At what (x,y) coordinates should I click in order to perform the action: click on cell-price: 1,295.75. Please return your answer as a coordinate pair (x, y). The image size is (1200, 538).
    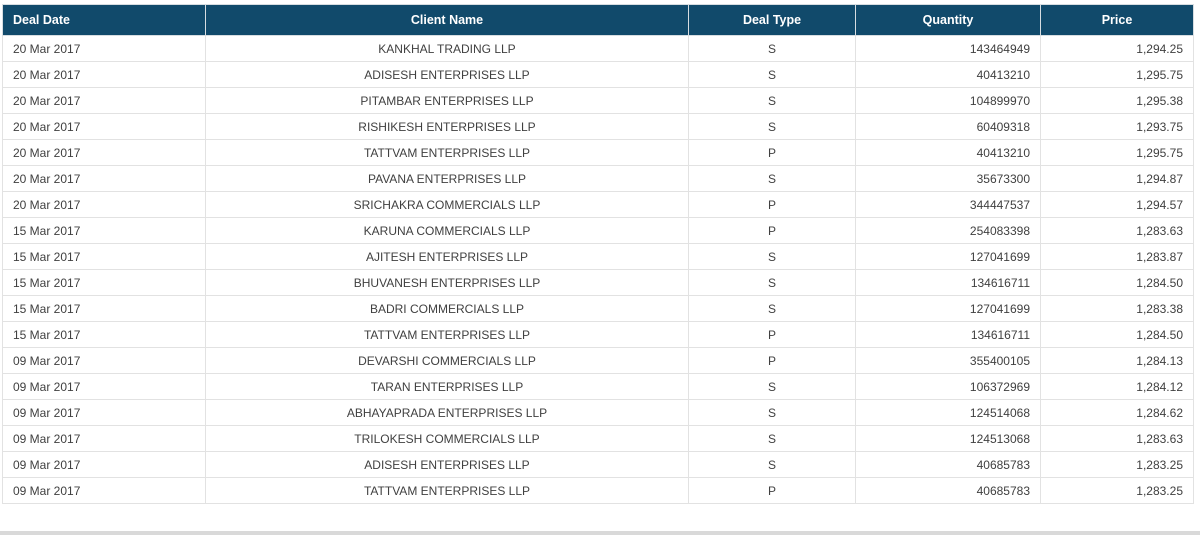
    Looking at the image, I should click on (1117, 74).